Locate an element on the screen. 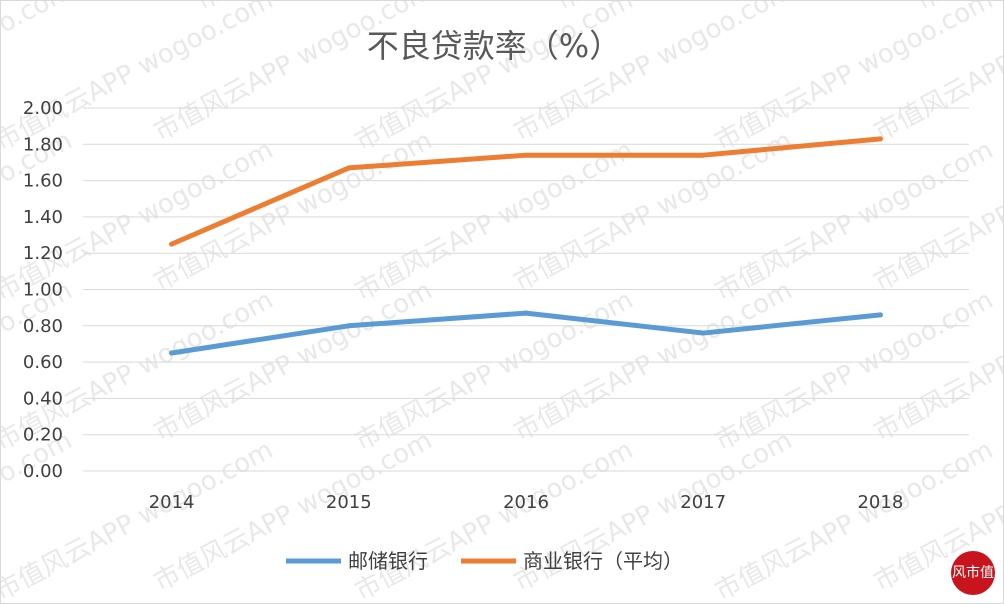 This screenshot has height=604, width=1004. y-tick-label: 2.00 is located at coordinates (43, 108).